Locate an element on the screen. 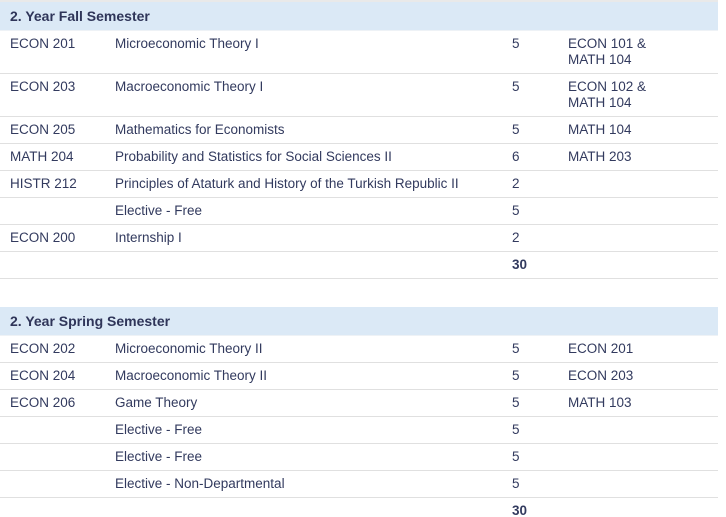 Image resolution: width=726 pixels, height=517 pixels. course-credits: 6 is located at coordinates (516, 156).